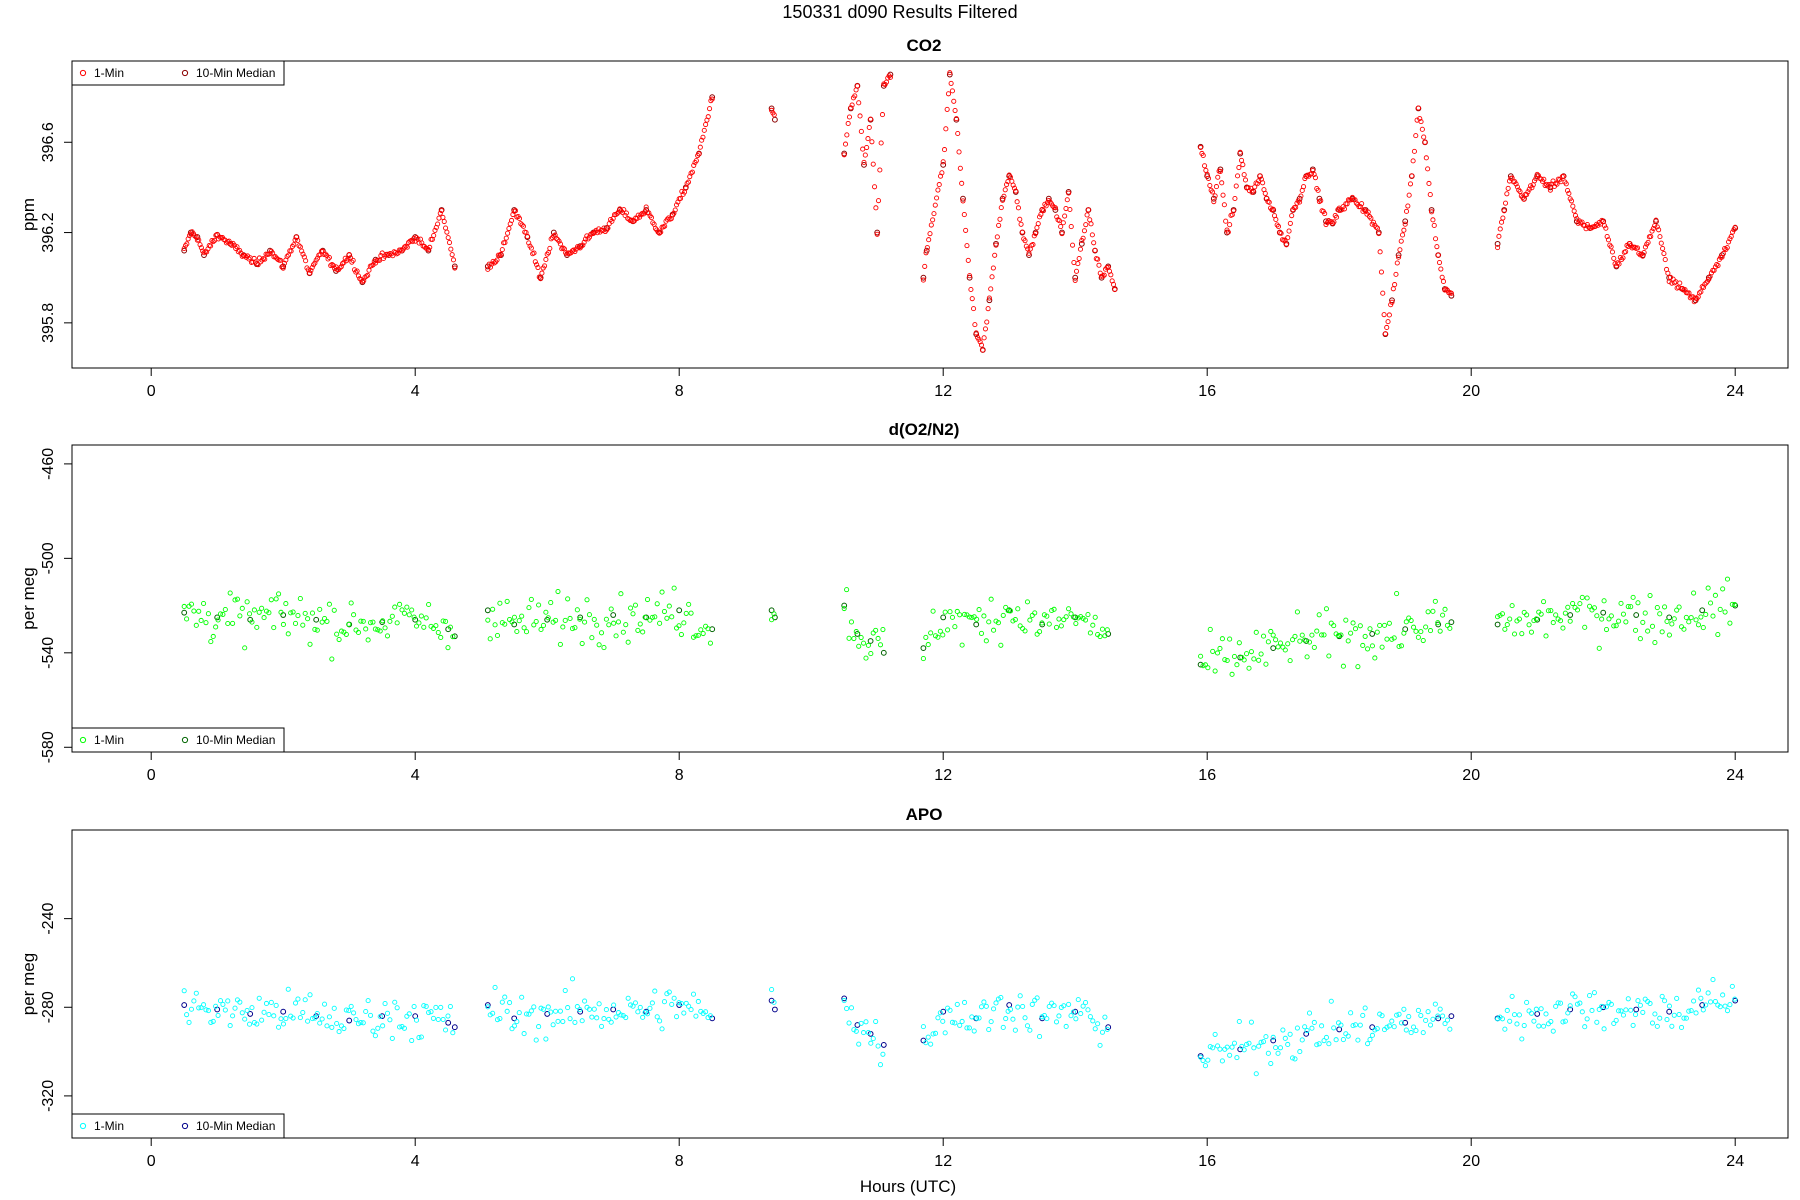  Describe the element at coordinates (679, 775) in the screenshot. I see `x-tick-label: 8` at that location.